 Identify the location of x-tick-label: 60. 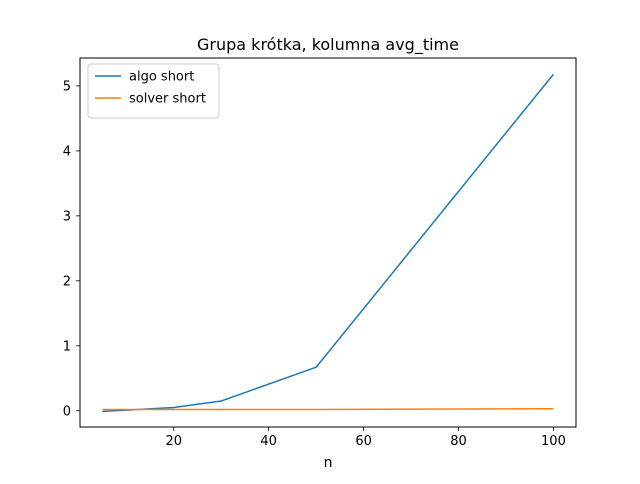
(363, 441).